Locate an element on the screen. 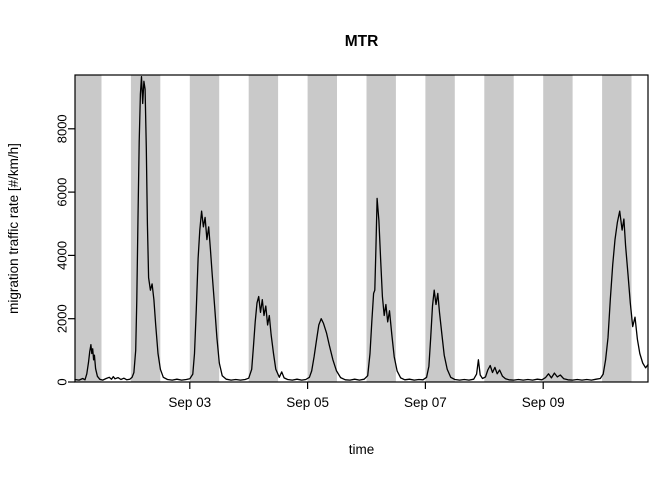 This screenshot has height=480, width=672. x-tick-label: Sep 05 is located at coordinates (307, 402).